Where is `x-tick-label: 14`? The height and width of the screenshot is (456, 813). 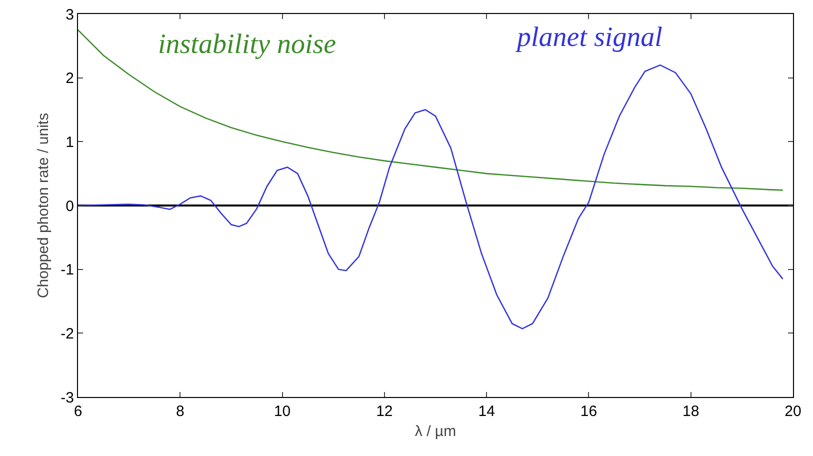
x-tick-label: 14 is located at coordinates (486, 411).